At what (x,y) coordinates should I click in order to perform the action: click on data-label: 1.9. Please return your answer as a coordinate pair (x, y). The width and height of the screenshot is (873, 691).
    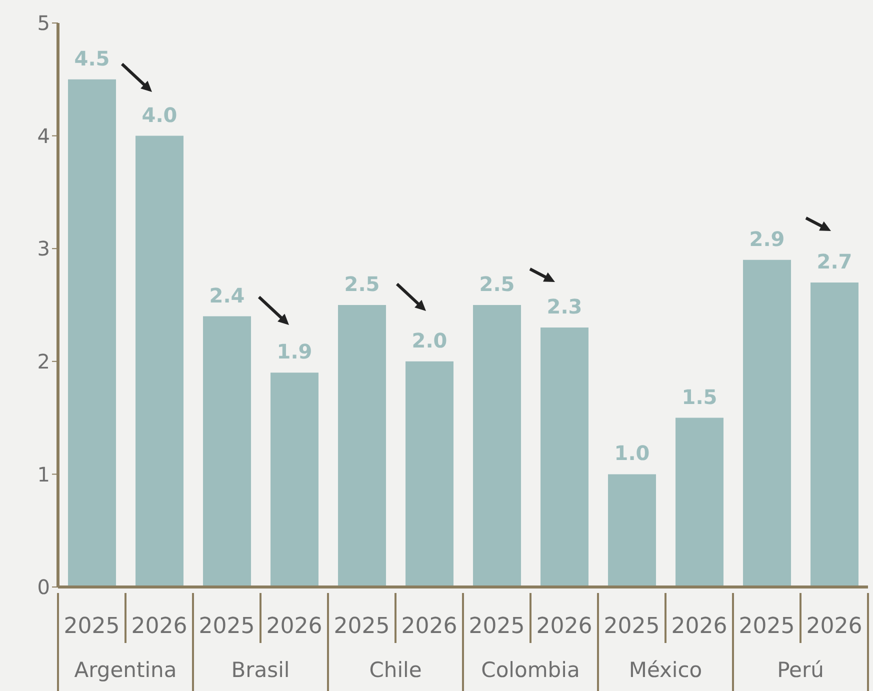
    Looking at the image, I should click on (294, 352).